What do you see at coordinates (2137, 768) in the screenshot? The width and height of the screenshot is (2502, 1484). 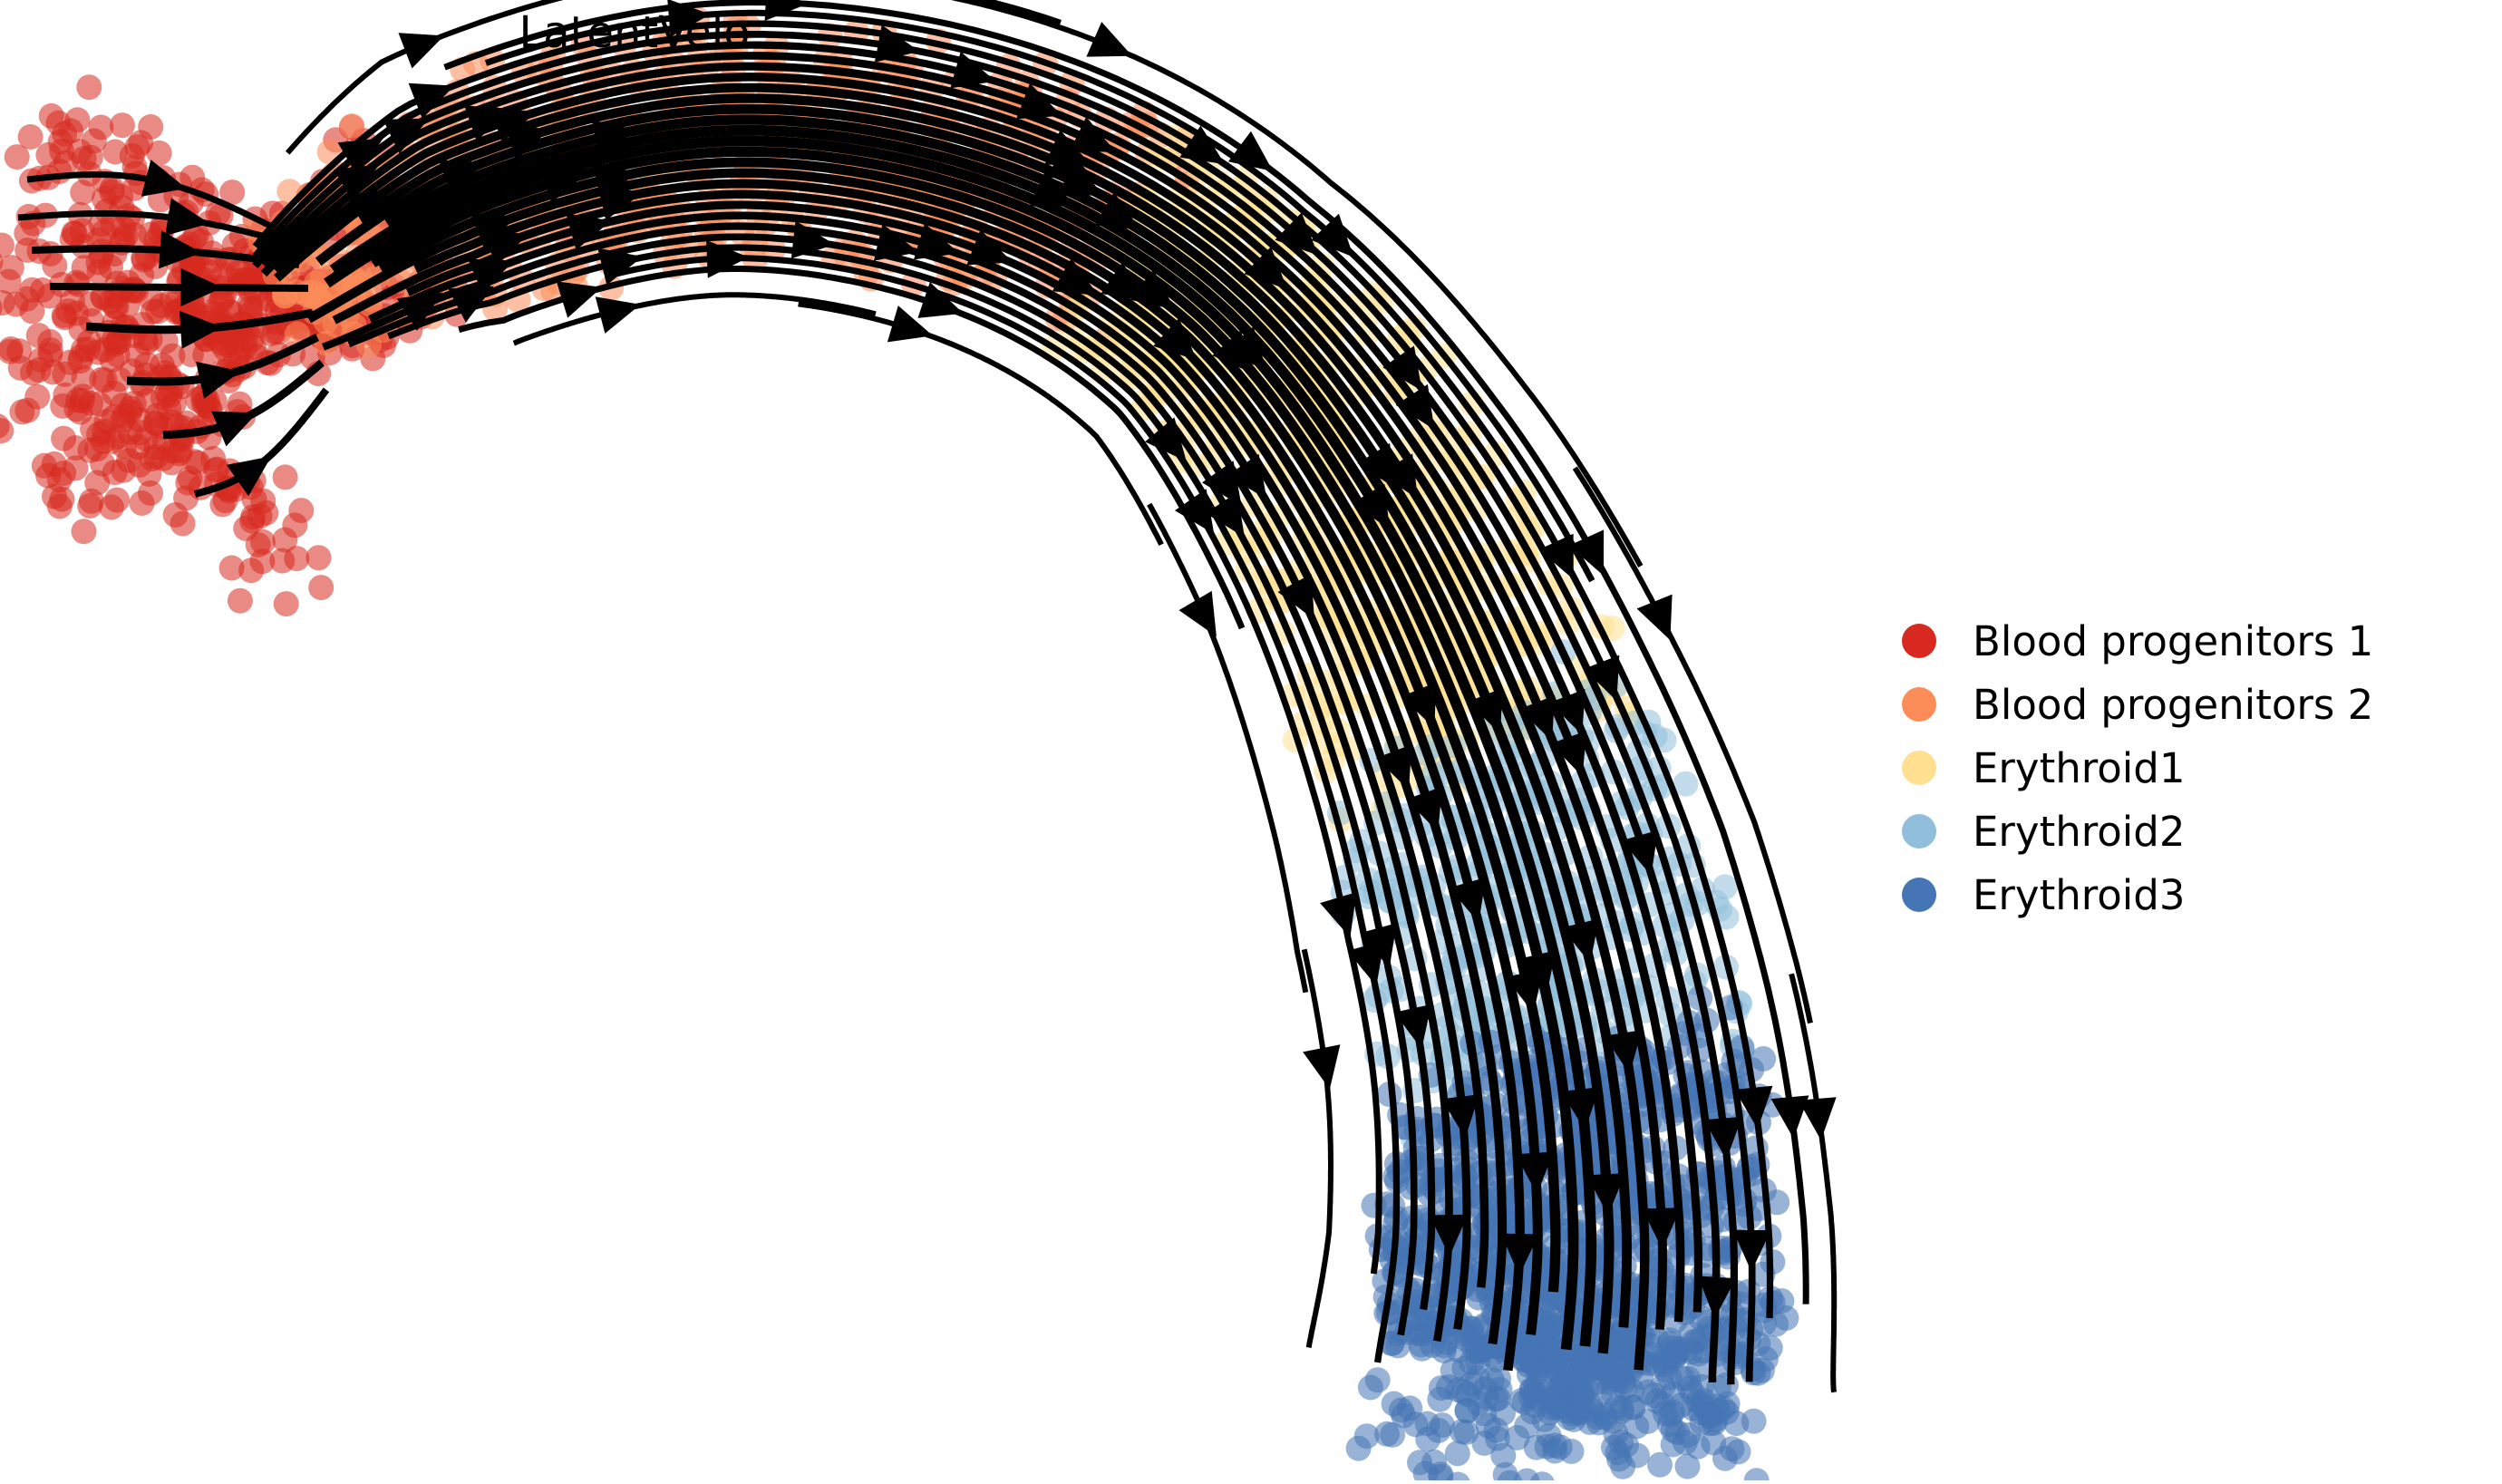 I see `legend-item: Erythroid1` at bounding box center [2137, 768].